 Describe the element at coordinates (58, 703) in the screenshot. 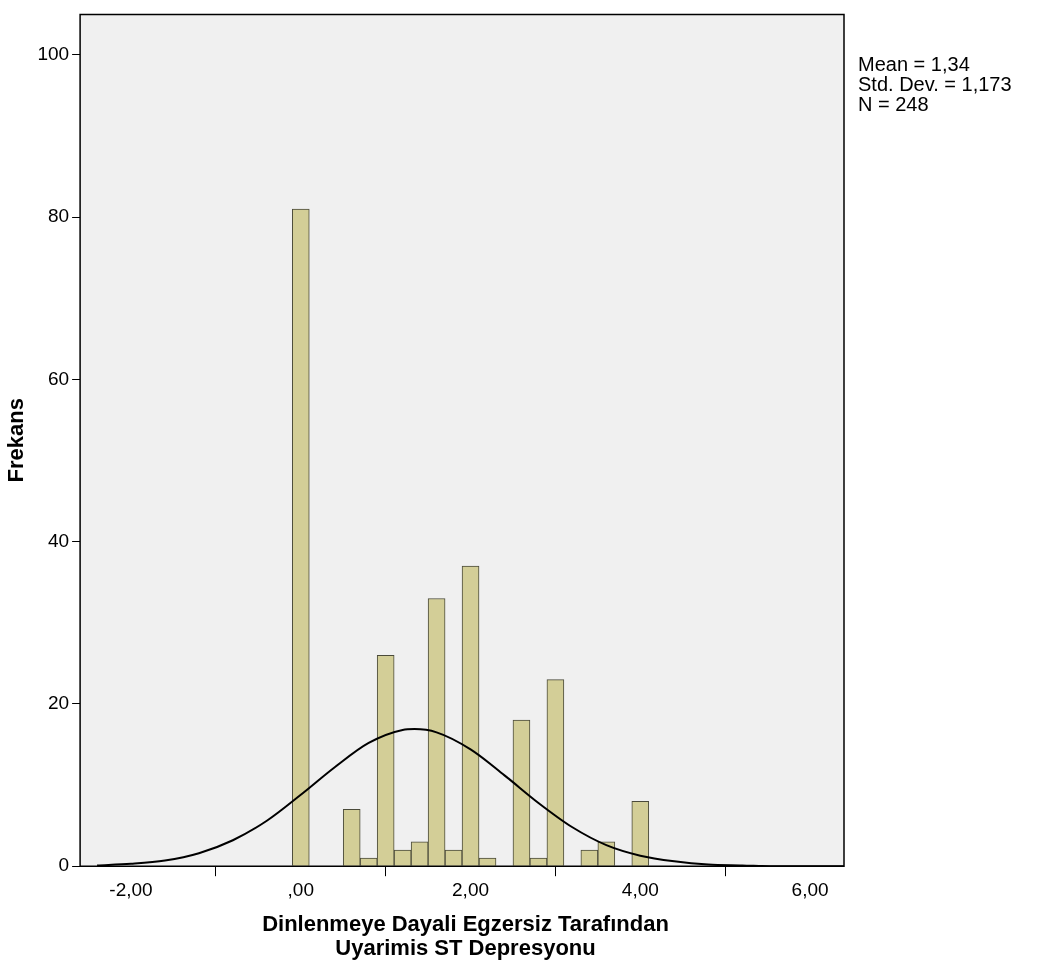

I see `y-tick-label: 20` at that location.